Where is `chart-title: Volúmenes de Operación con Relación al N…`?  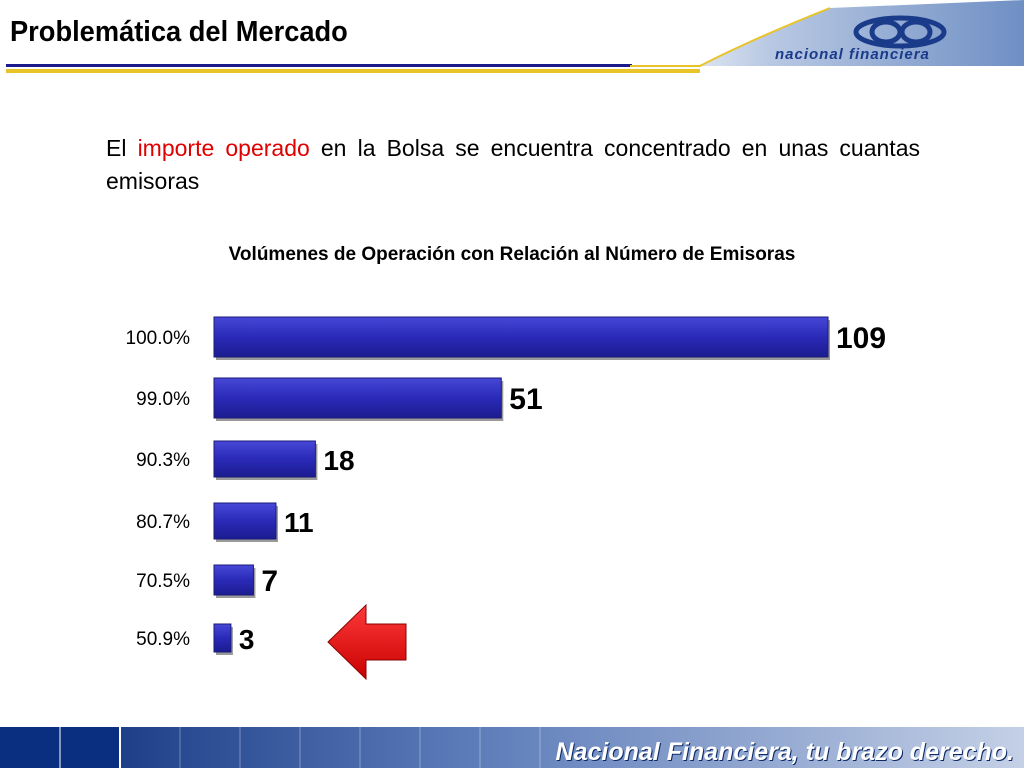 chart-title: Volúmenes de Operación con Relación al N… is located at coordinates (512, 254).